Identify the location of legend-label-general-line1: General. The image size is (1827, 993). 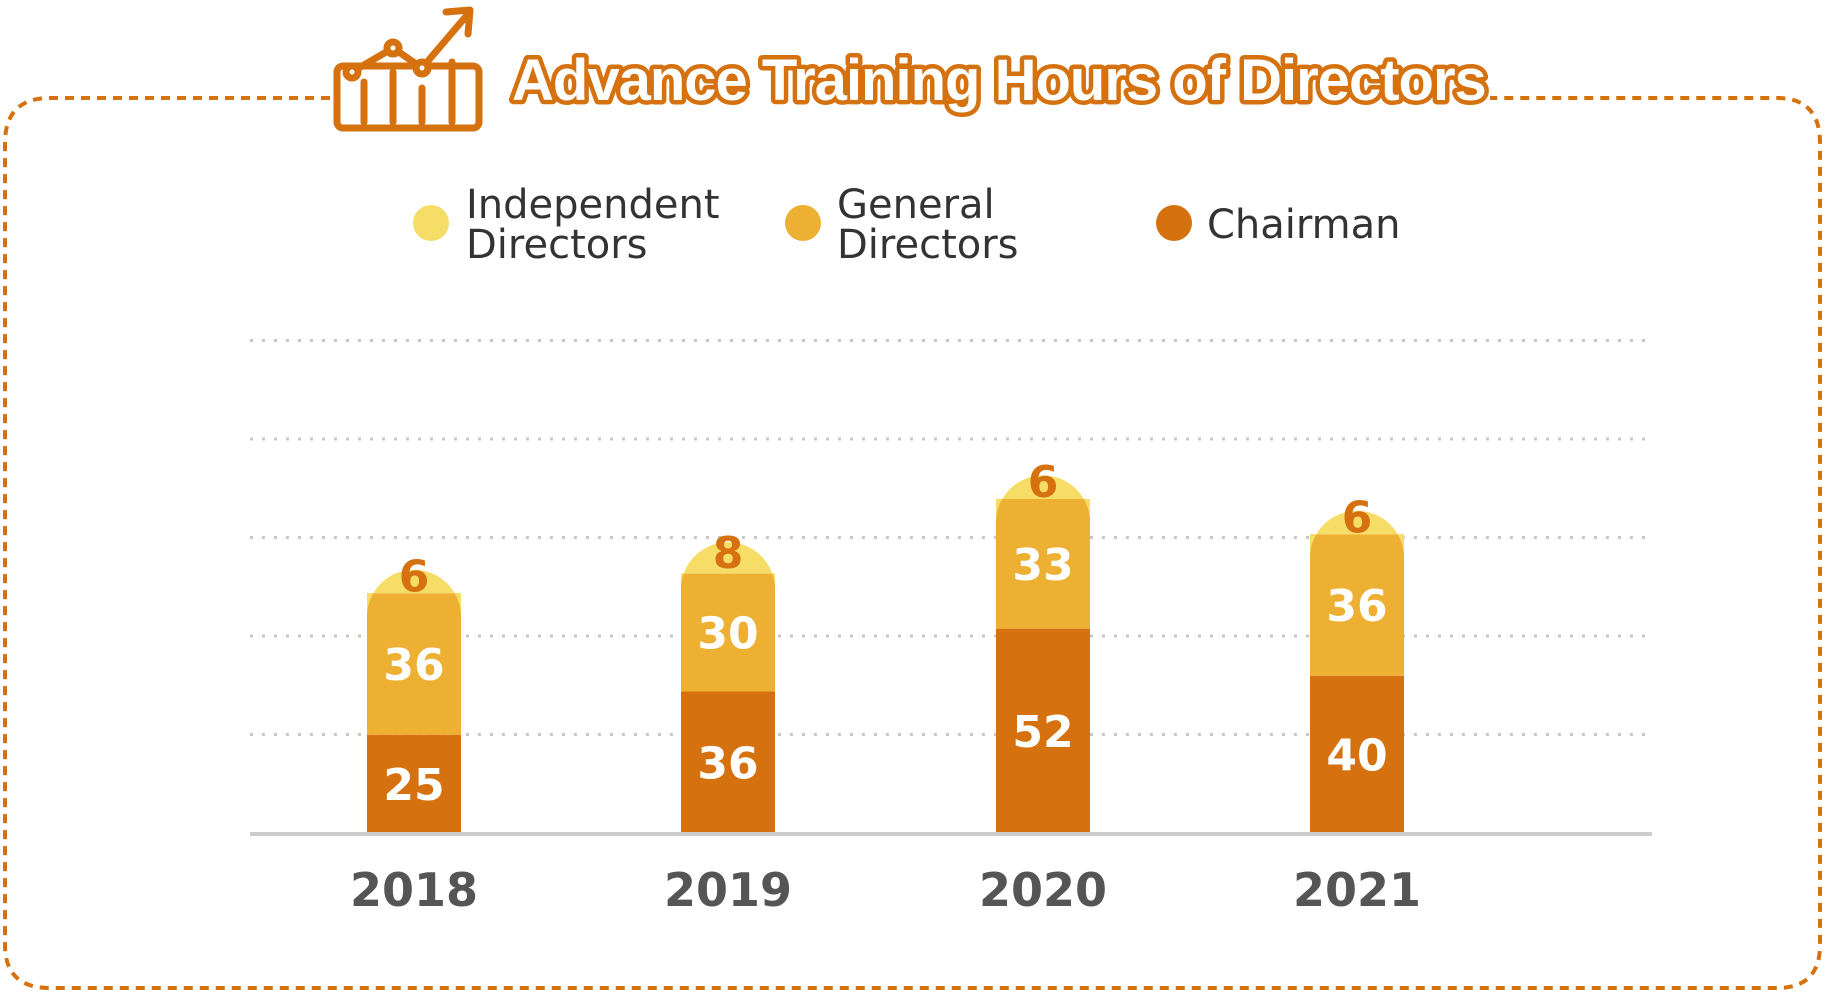
(916, 205).